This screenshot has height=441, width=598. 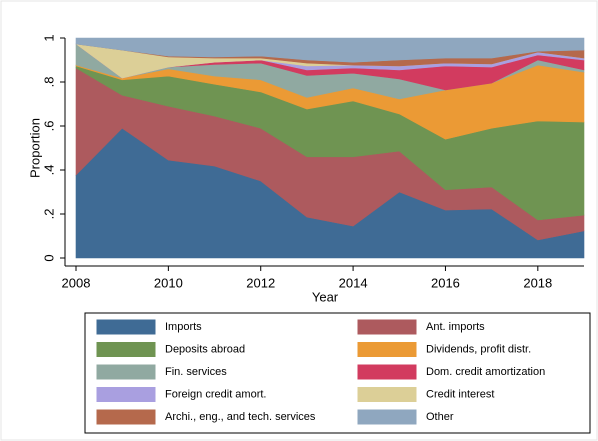 I want to click on legend-label: Credit interest, so click(x=460, y=394).